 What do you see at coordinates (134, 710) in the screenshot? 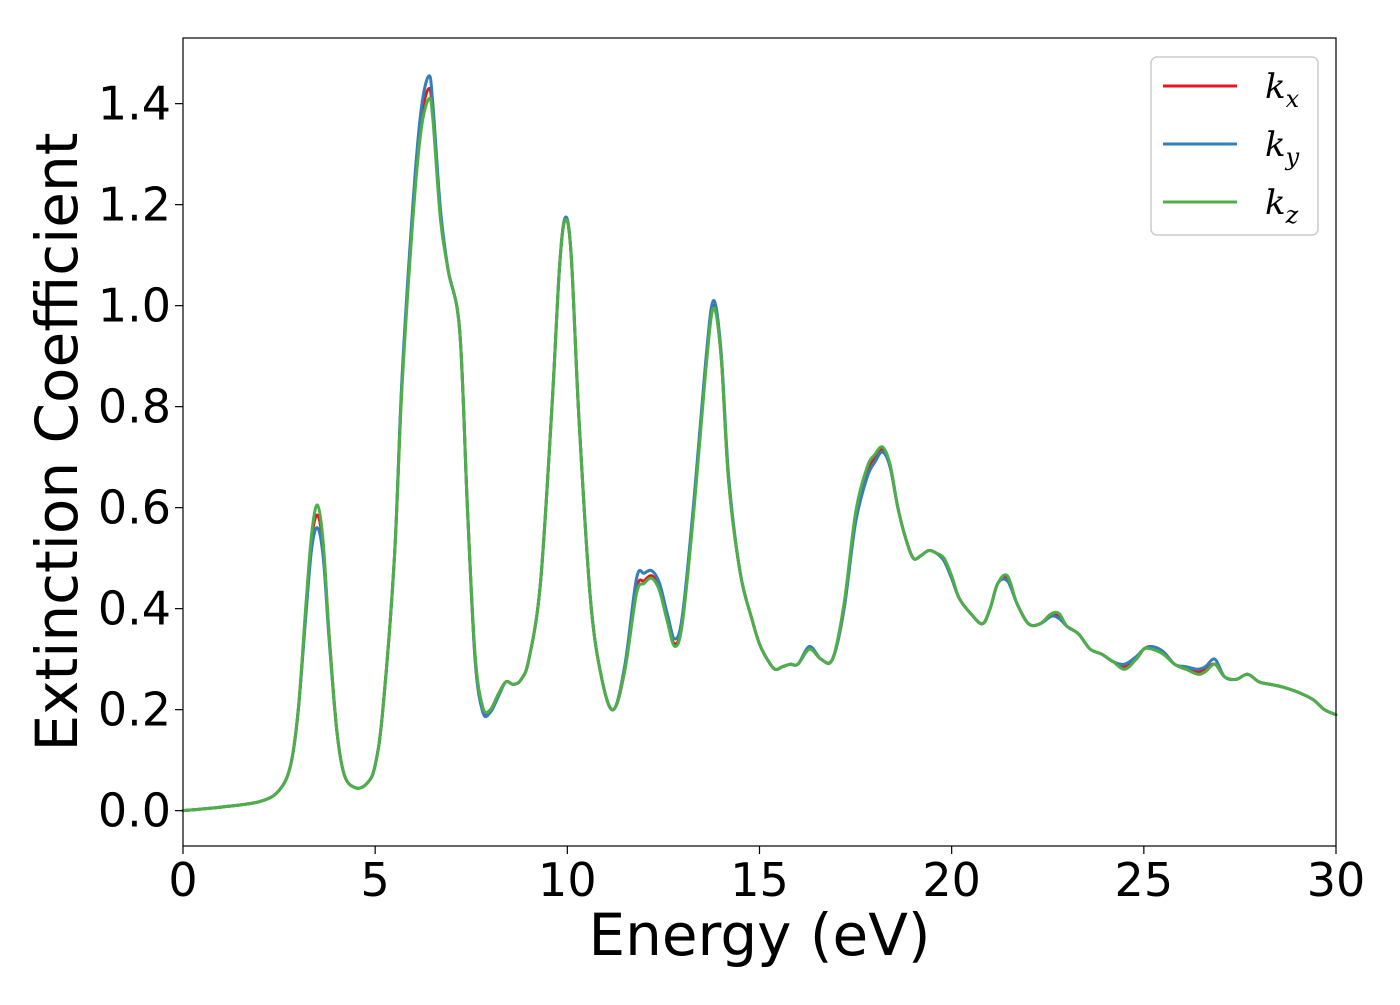
I see `y-tick-label: 0.2` at bounding box center [134, 710].